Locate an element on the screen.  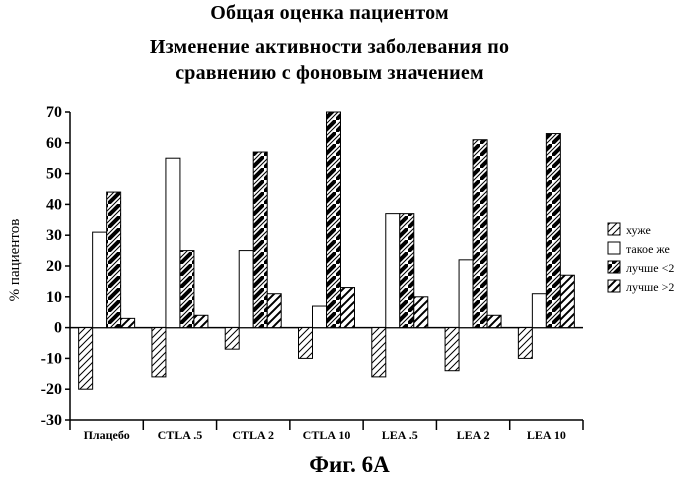
legend-label: лучше <2 is located at coordinates (650, 268).